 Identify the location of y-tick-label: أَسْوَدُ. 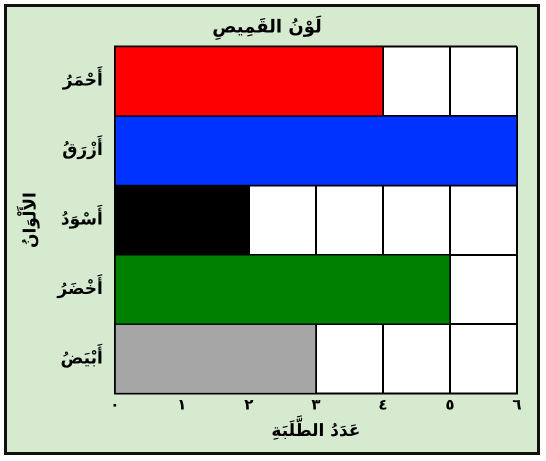
(81, 217).